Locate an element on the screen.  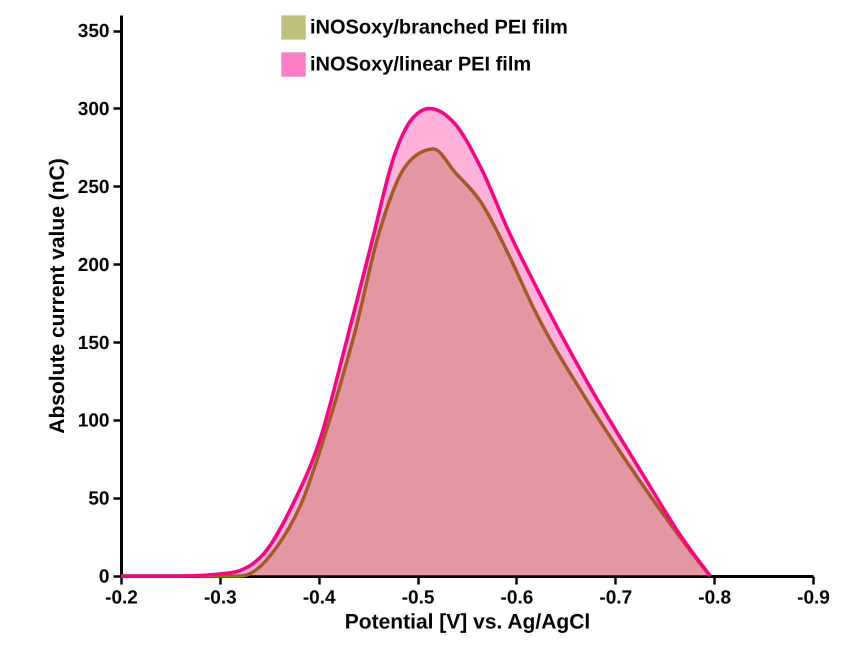
y-tick-label: 0 is located at coordinates (104, 577).